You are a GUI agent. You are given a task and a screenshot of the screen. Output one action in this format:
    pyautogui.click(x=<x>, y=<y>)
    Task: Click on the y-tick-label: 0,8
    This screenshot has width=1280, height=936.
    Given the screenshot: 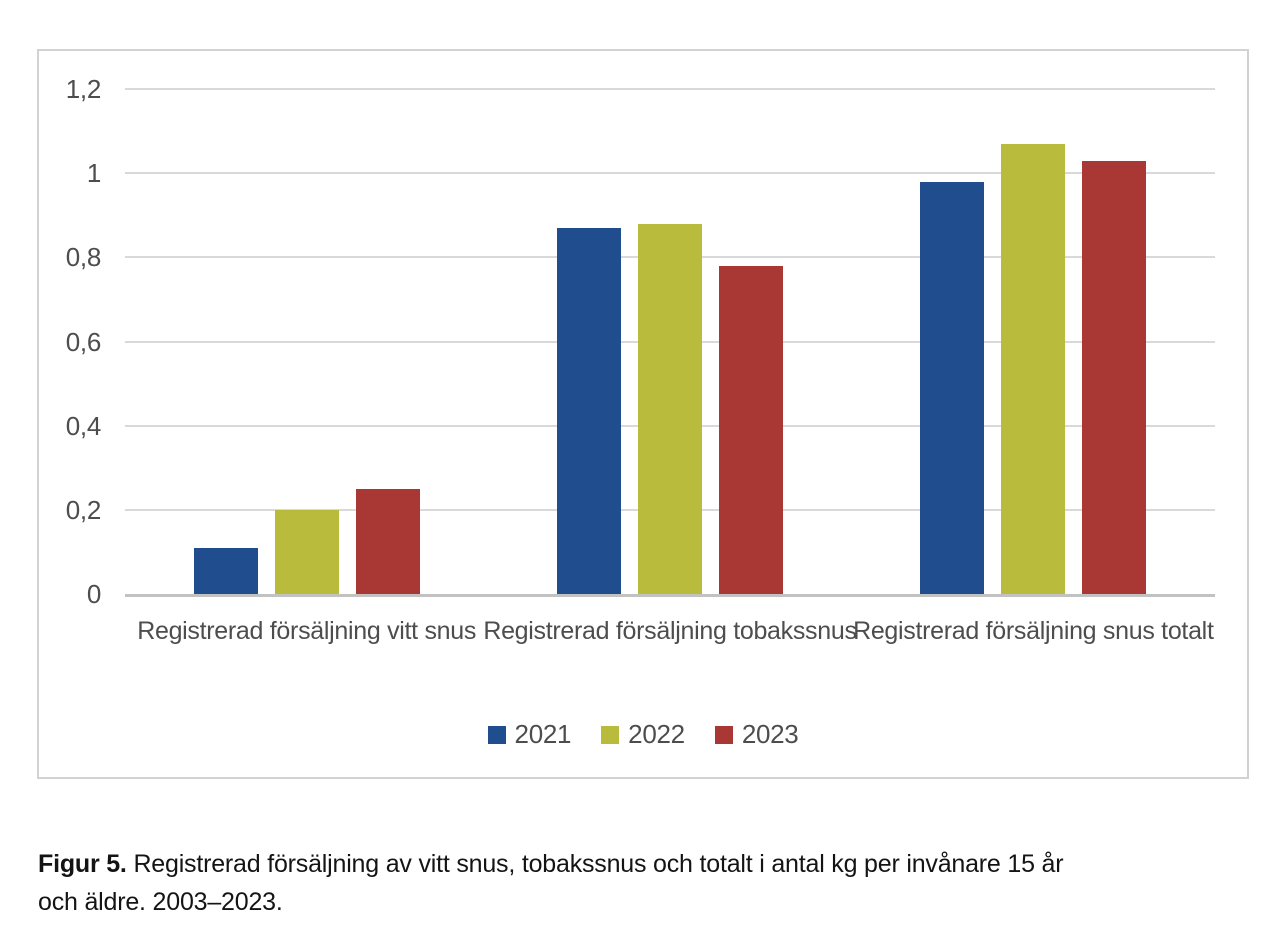 What is the action you would take?
    pyautogui.click(x=83, y=257)
    